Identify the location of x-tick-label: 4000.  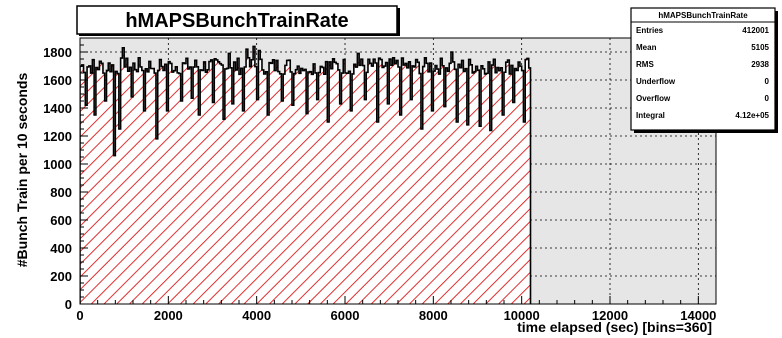
(256, 315).